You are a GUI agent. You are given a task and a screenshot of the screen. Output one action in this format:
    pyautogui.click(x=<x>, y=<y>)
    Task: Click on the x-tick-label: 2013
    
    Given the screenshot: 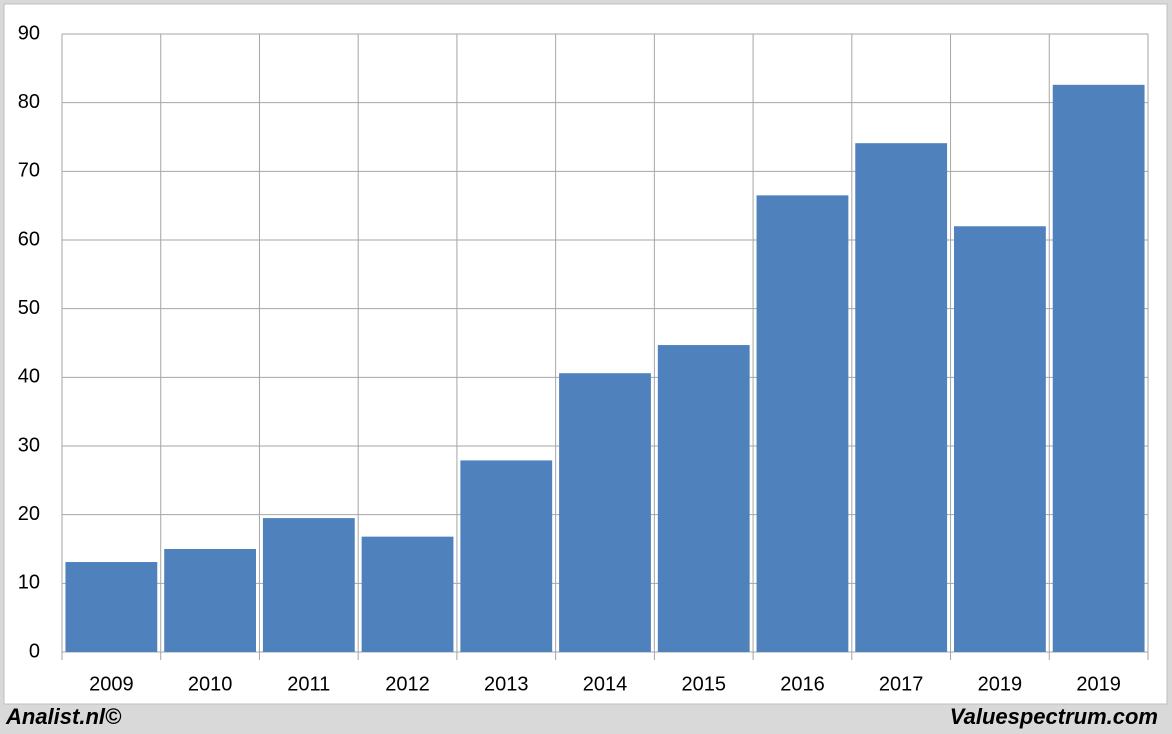 What is the action you would take?
    pyautogui.click(x=506, y=684)
    